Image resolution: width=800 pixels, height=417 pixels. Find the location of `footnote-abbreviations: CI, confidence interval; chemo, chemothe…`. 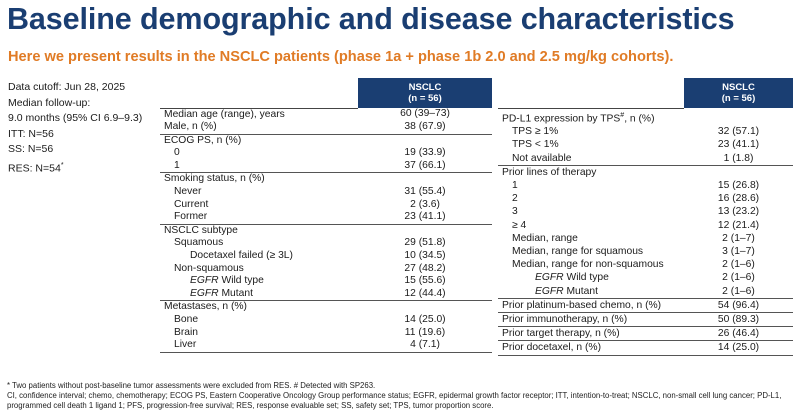

footnote-abbreviations: CI, confidence interval; chemo, chemothe… is located at coordinates (394, 400).